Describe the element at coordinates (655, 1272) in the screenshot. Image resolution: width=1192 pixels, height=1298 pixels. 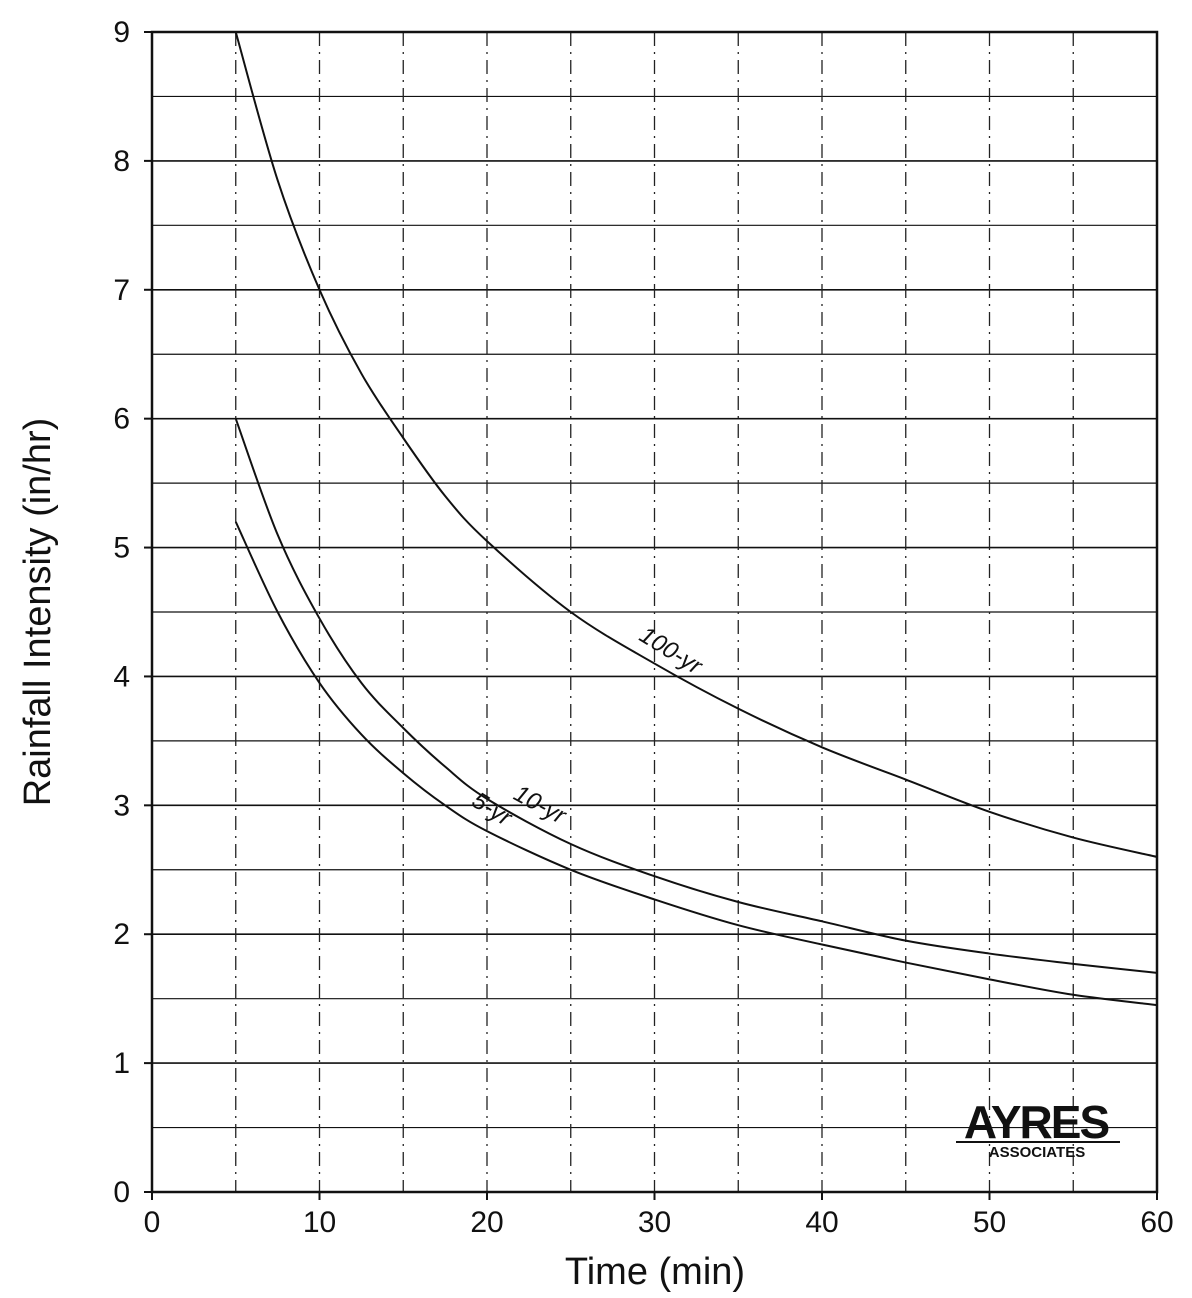
I see `x-axis-title: Time (min)` at that location.